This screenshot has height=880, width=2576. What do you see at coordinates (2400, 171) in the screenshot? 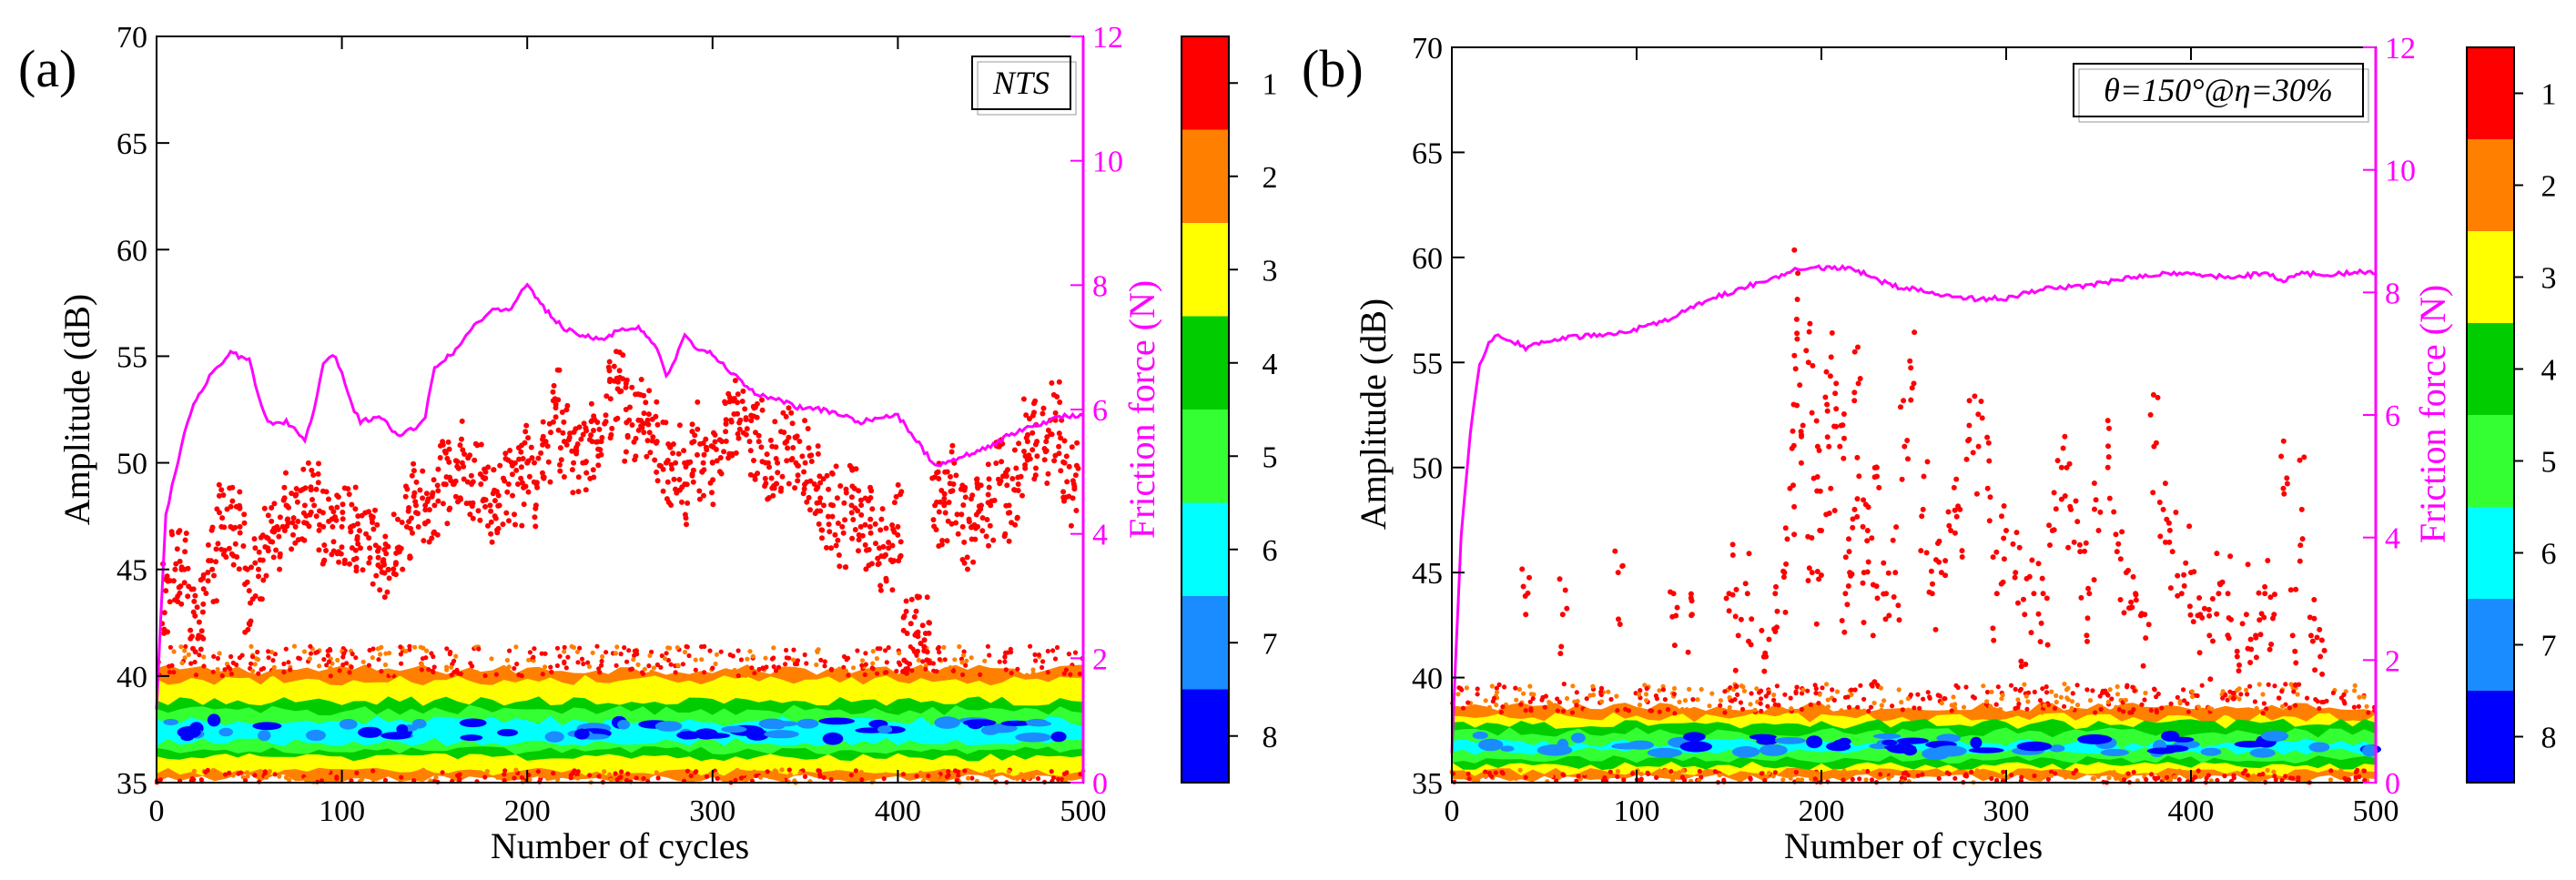
I see `y2-tick-label: 10` at bounding box center [2400, 171].